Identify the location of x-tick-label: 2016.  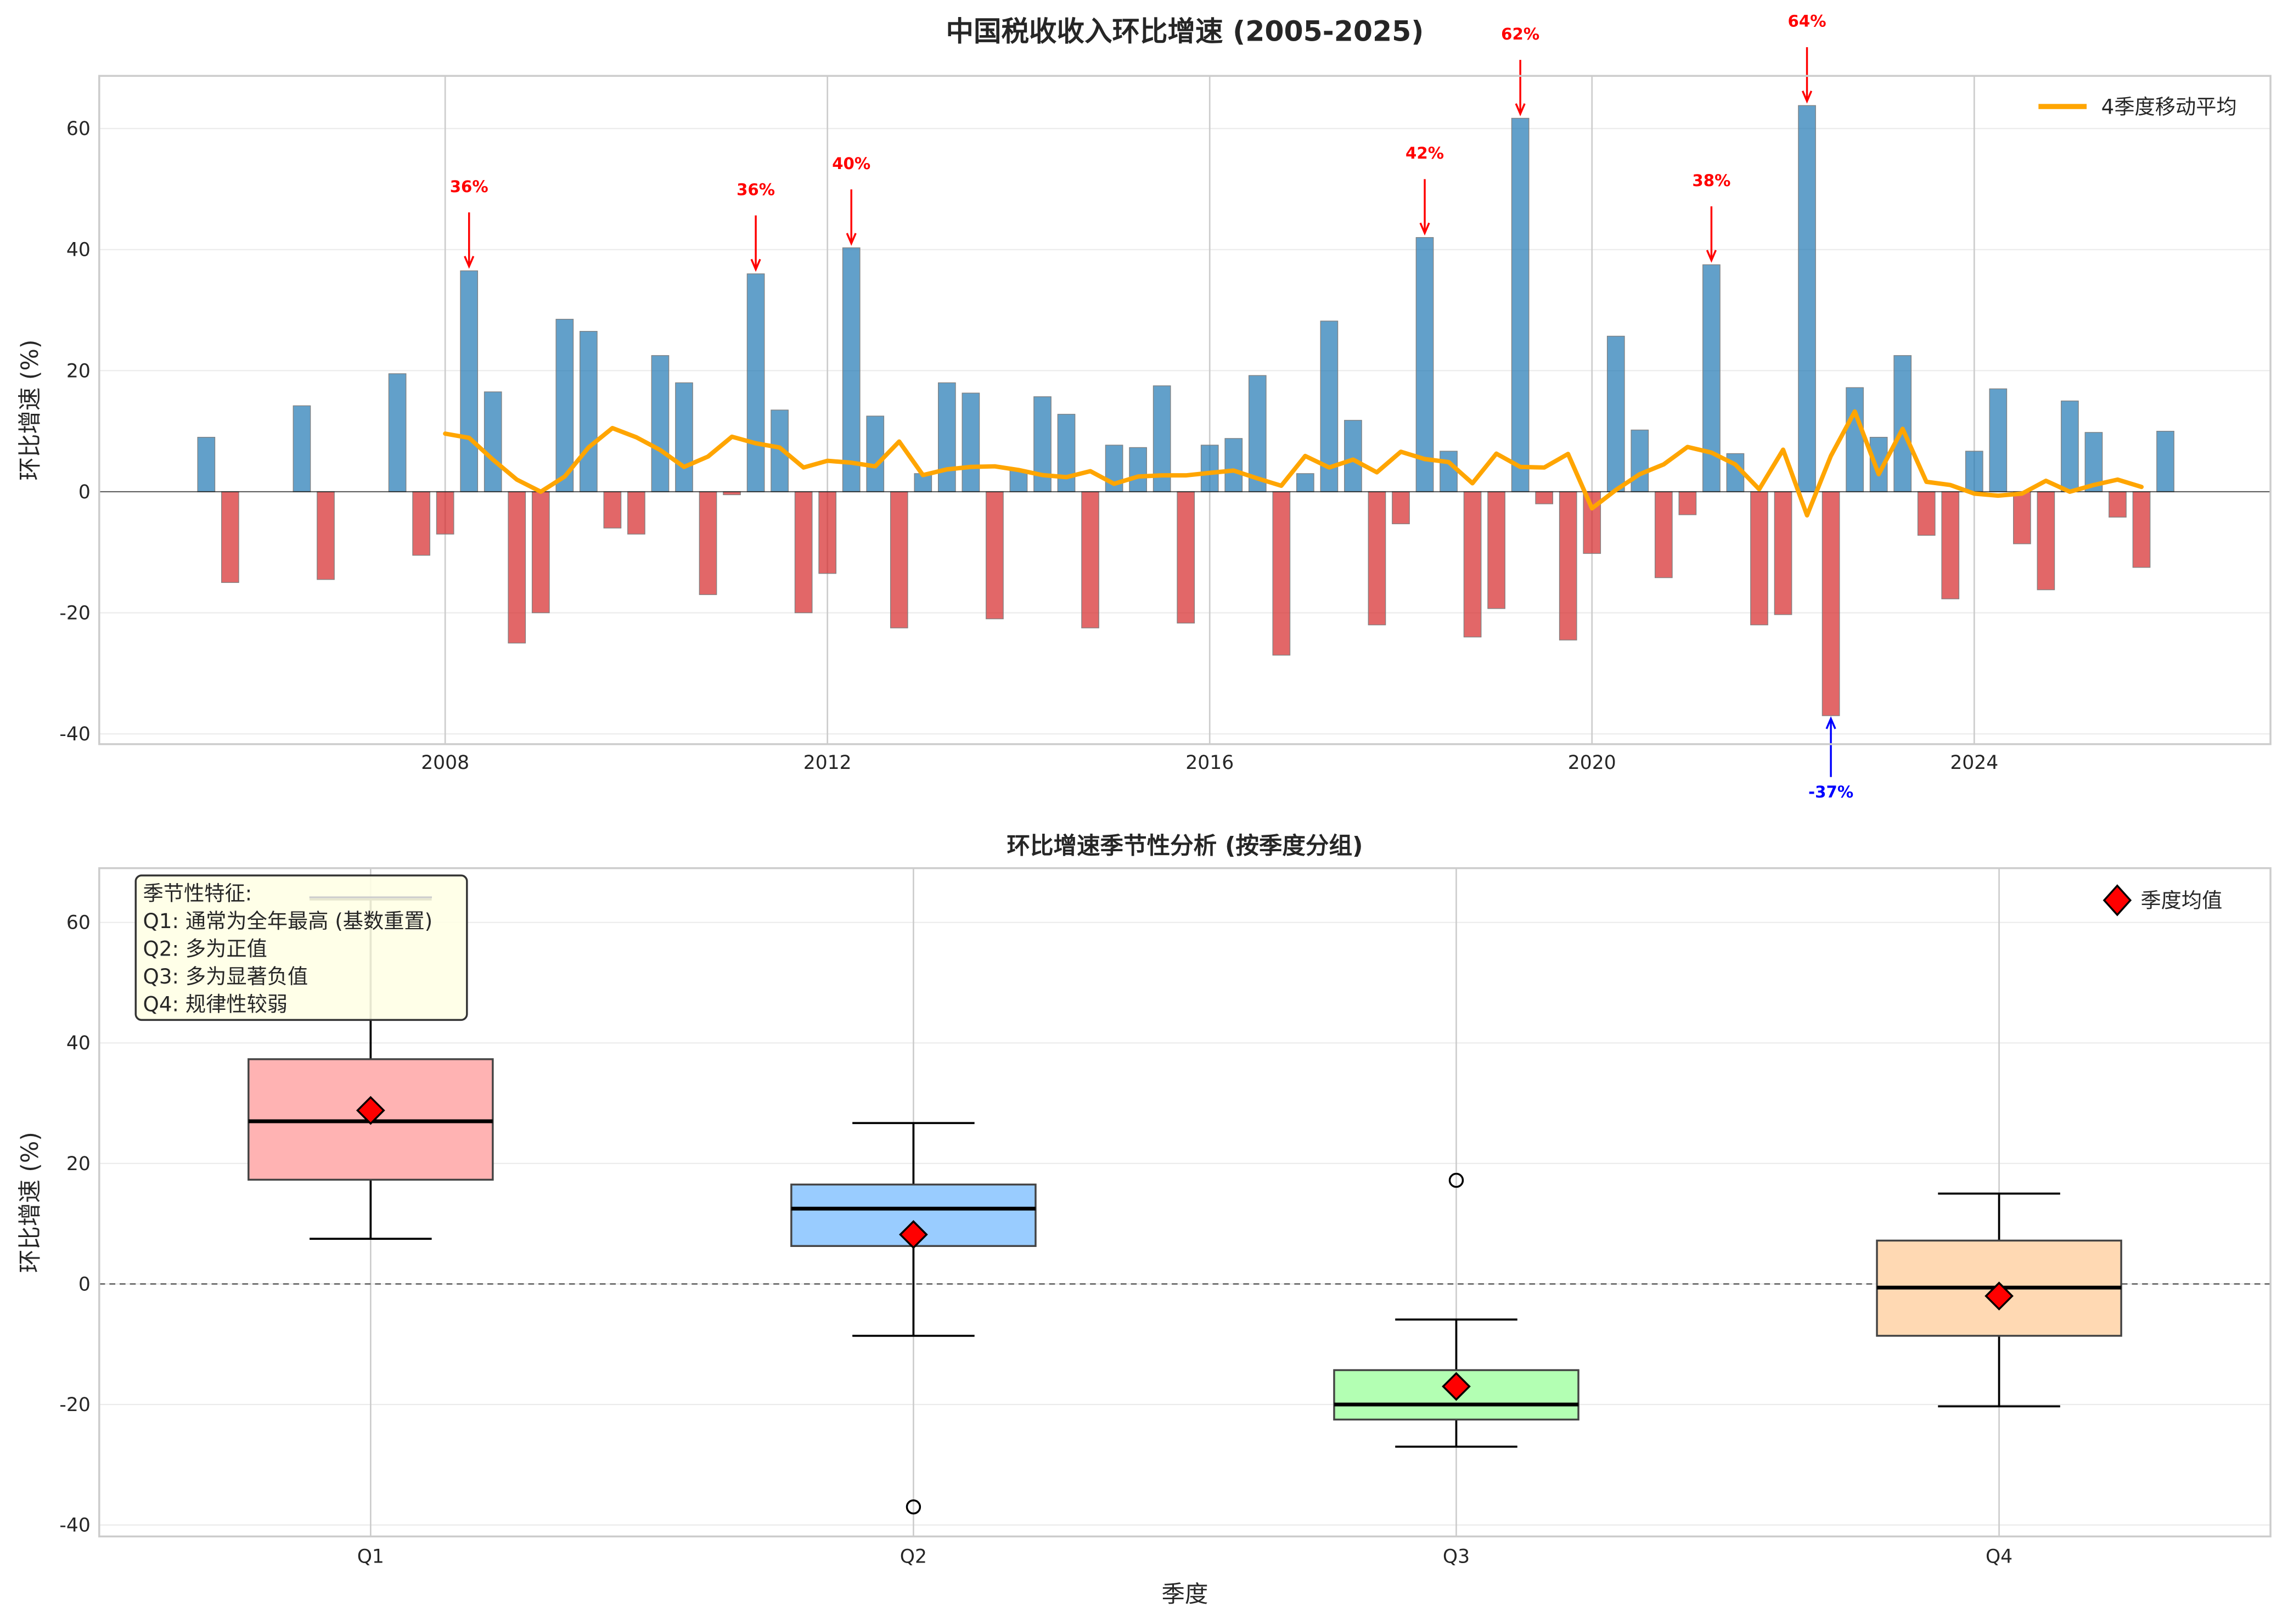
(1209, 763).